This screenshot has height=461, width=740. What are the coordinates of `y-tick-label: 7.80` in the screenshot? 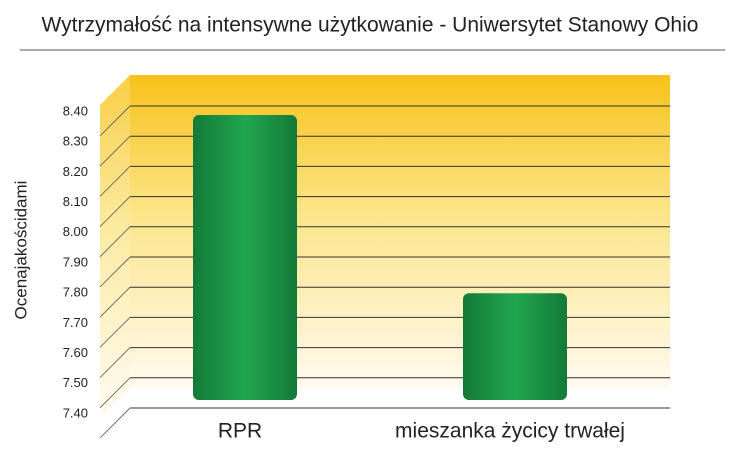 It's located at (75, 292).